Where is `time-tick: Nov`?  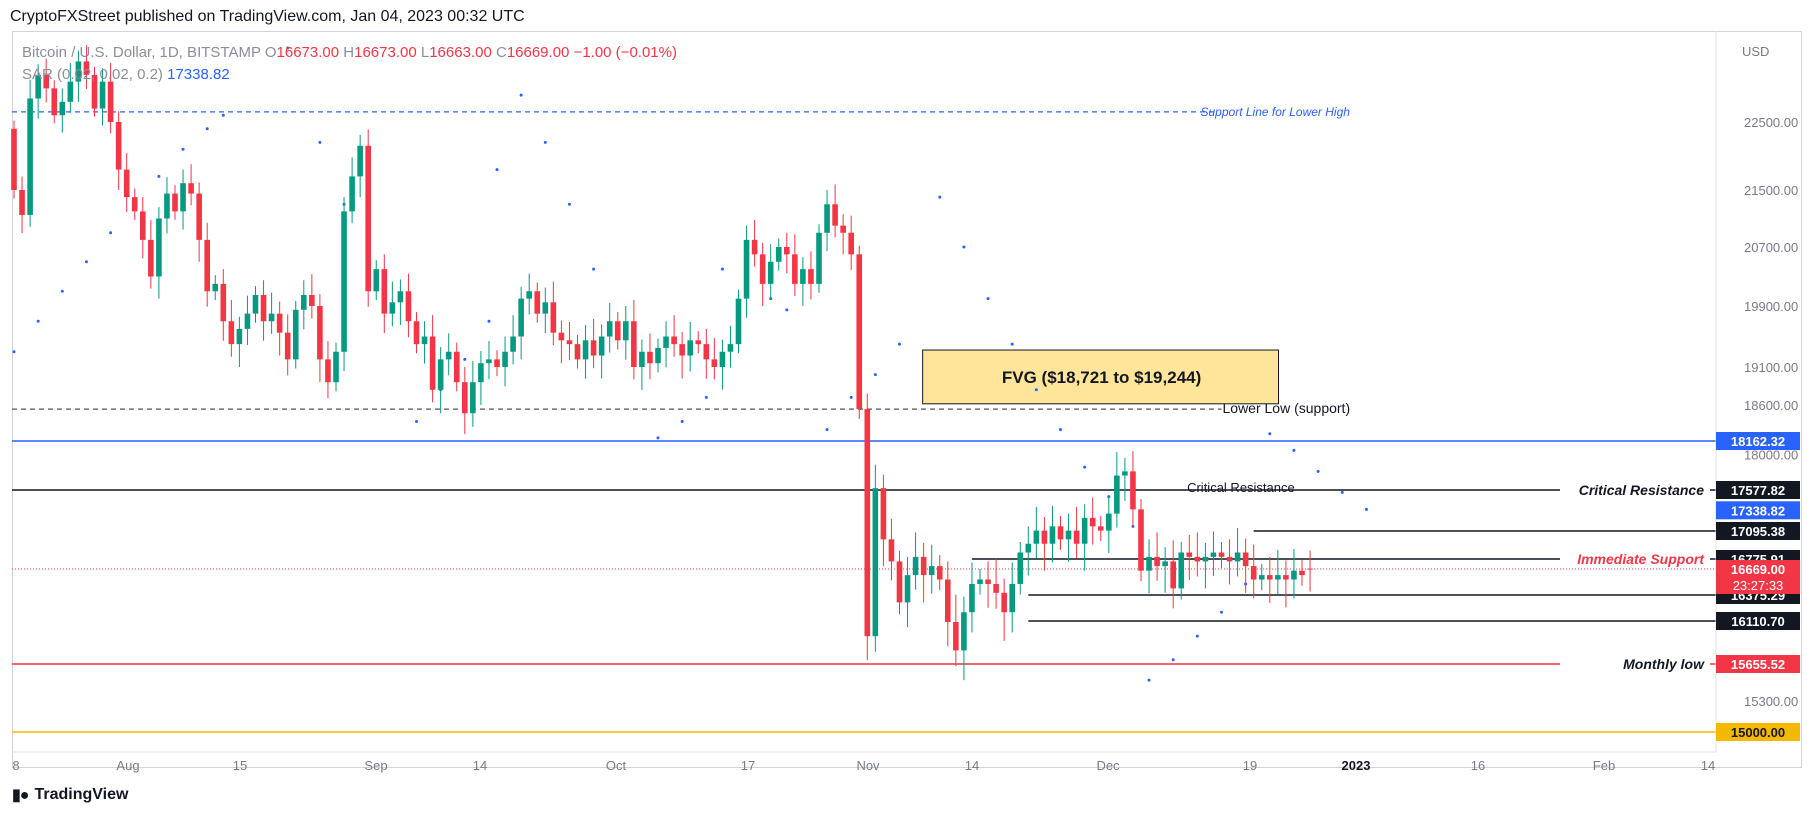 time-tick: Nov is located at coordinates (868, 765).